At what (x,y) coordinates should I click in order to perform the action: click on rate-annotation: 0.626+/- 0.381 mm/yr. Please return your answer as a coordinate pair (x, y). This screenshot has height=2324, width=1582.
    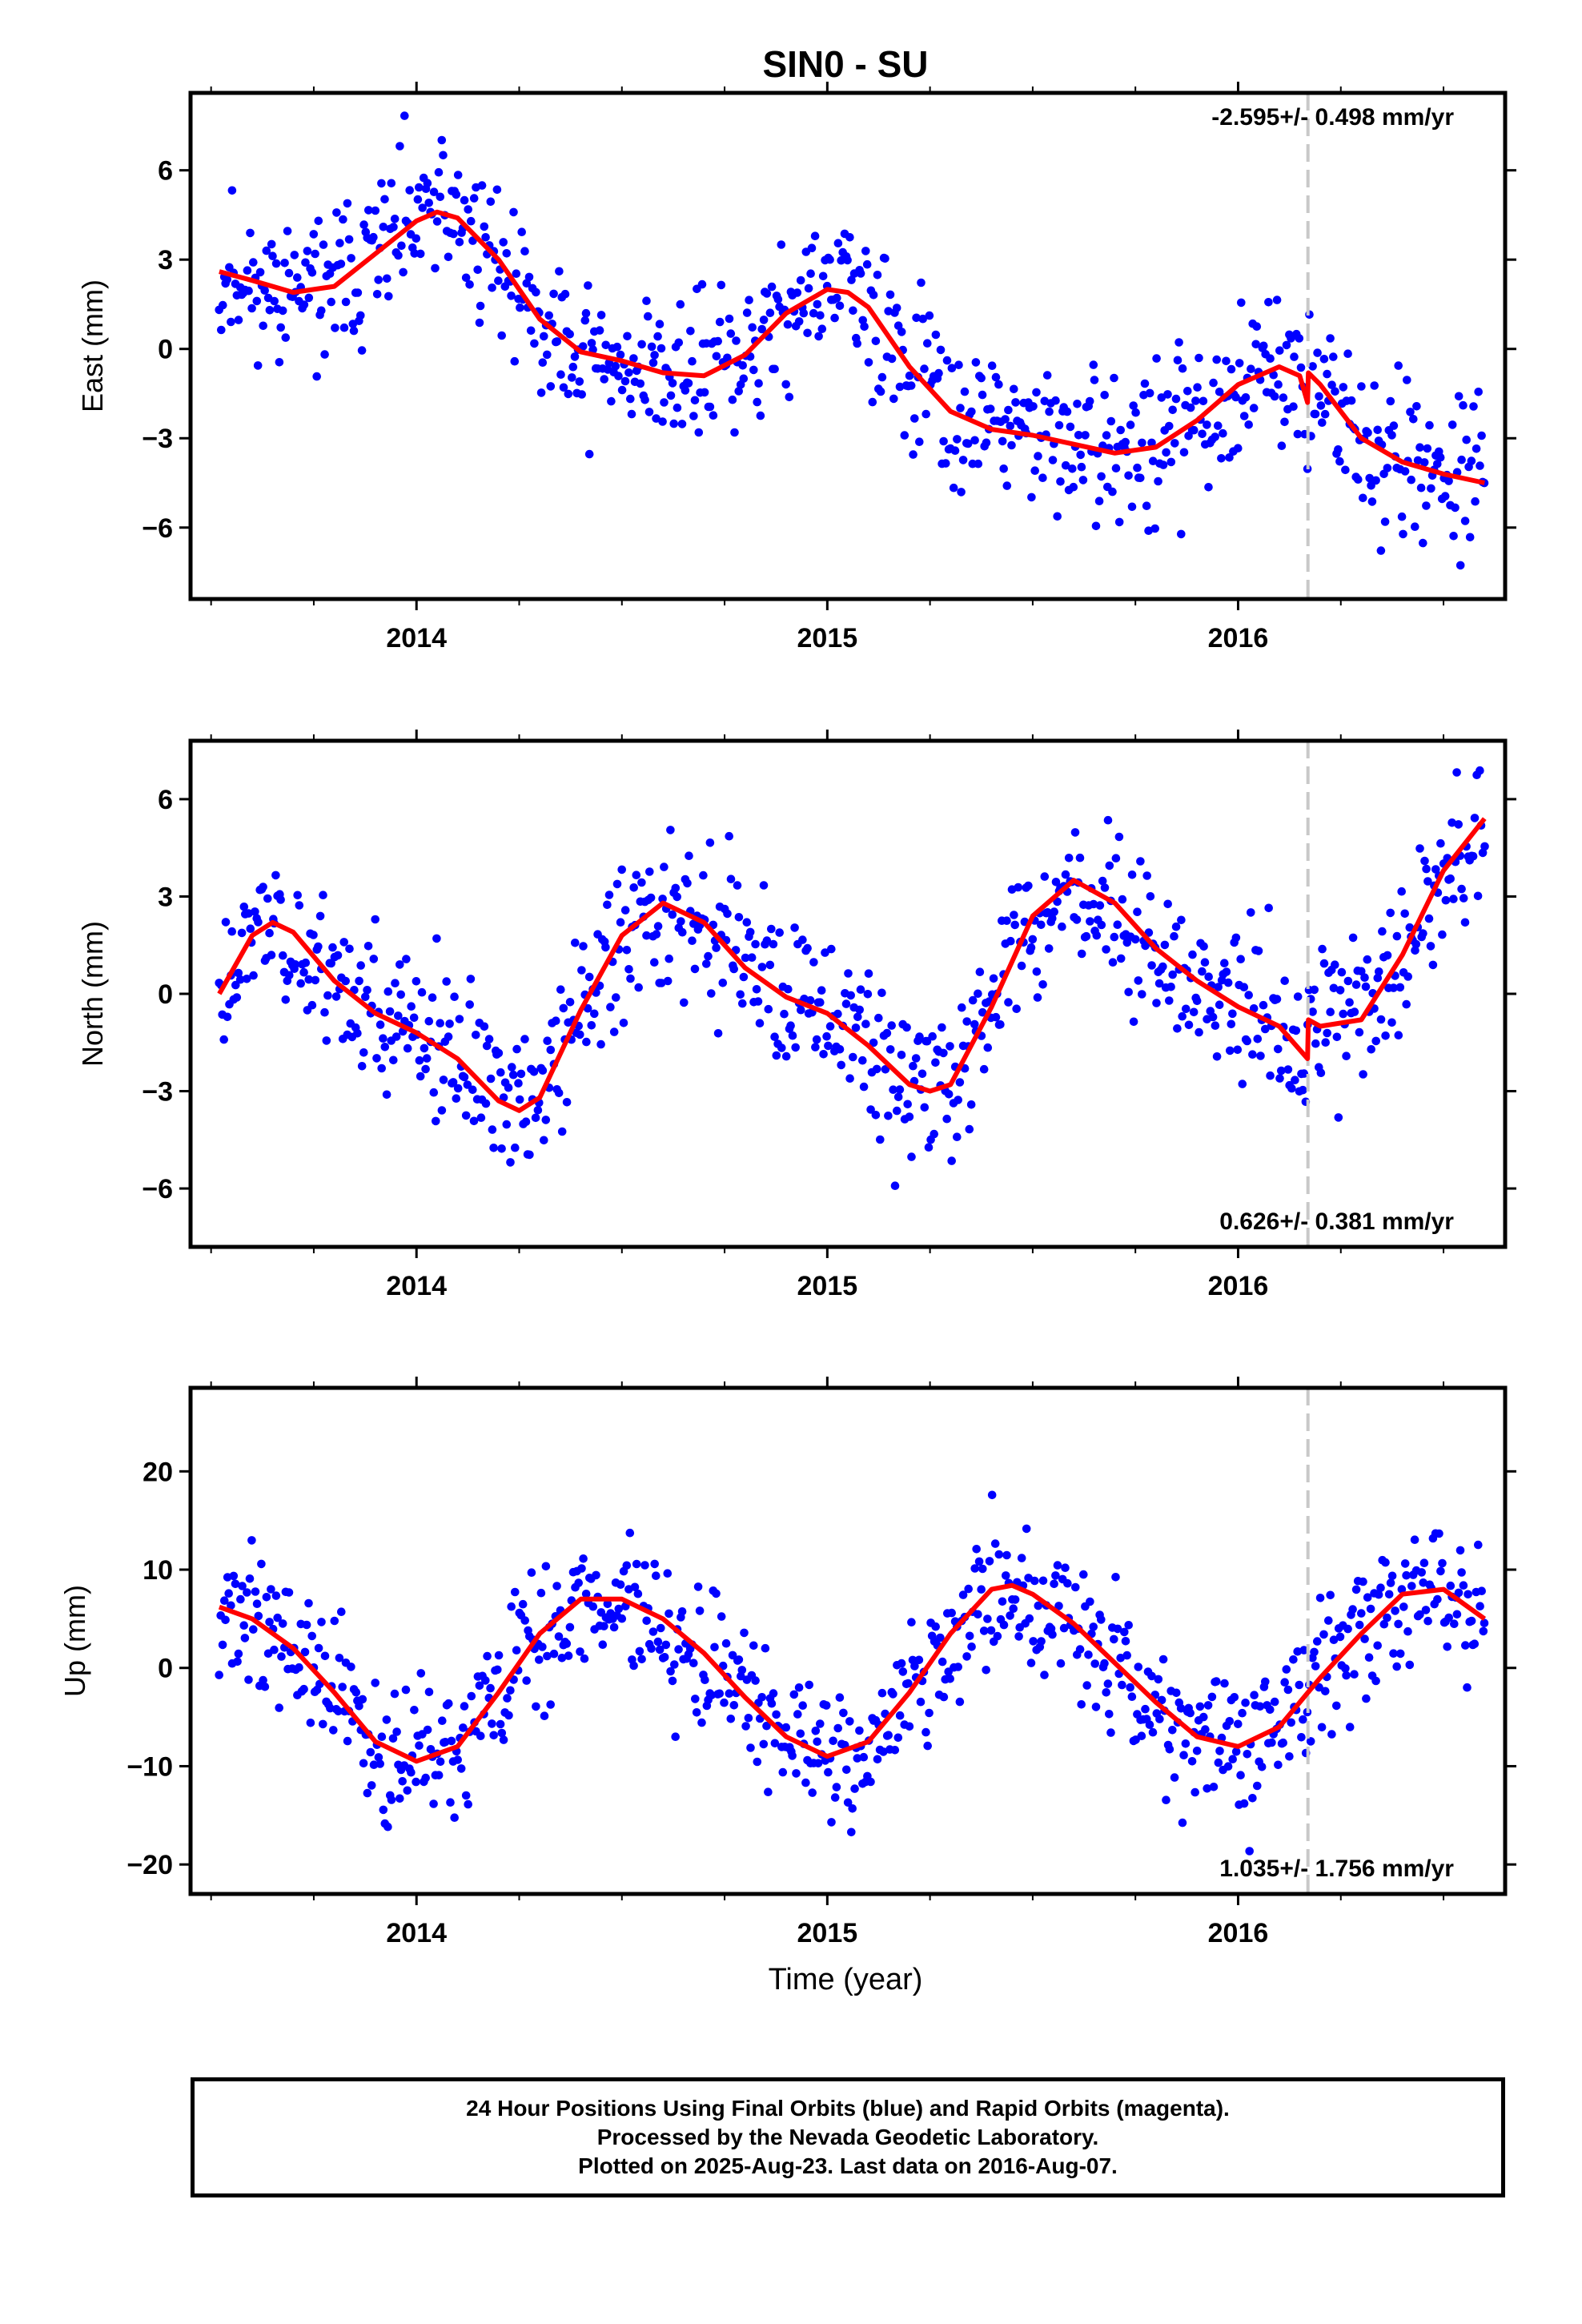
    Looking at the image, I should click on (1336, 1221).